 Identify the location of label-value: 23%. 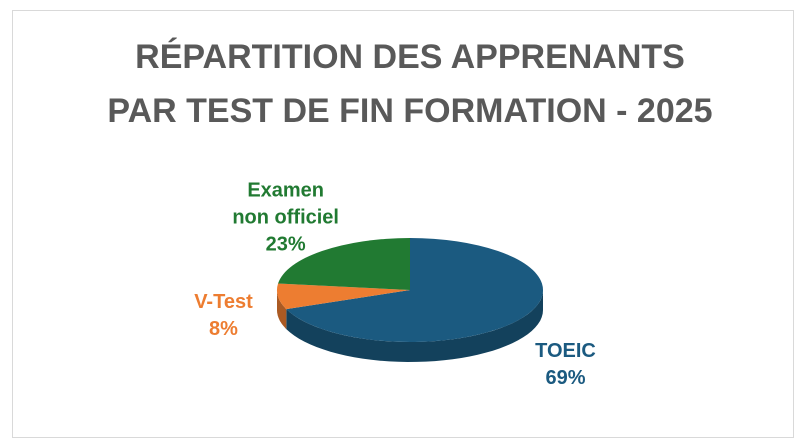
(285, 244).